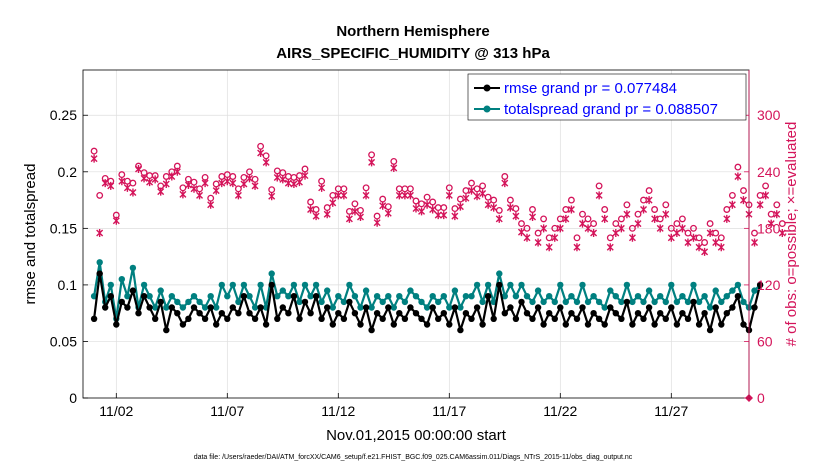 This screenshot has height=470, width=830. Describe the element at coordinates (449, 411) in the screenshot. I see `x-tick-label: 11/17` at that location.